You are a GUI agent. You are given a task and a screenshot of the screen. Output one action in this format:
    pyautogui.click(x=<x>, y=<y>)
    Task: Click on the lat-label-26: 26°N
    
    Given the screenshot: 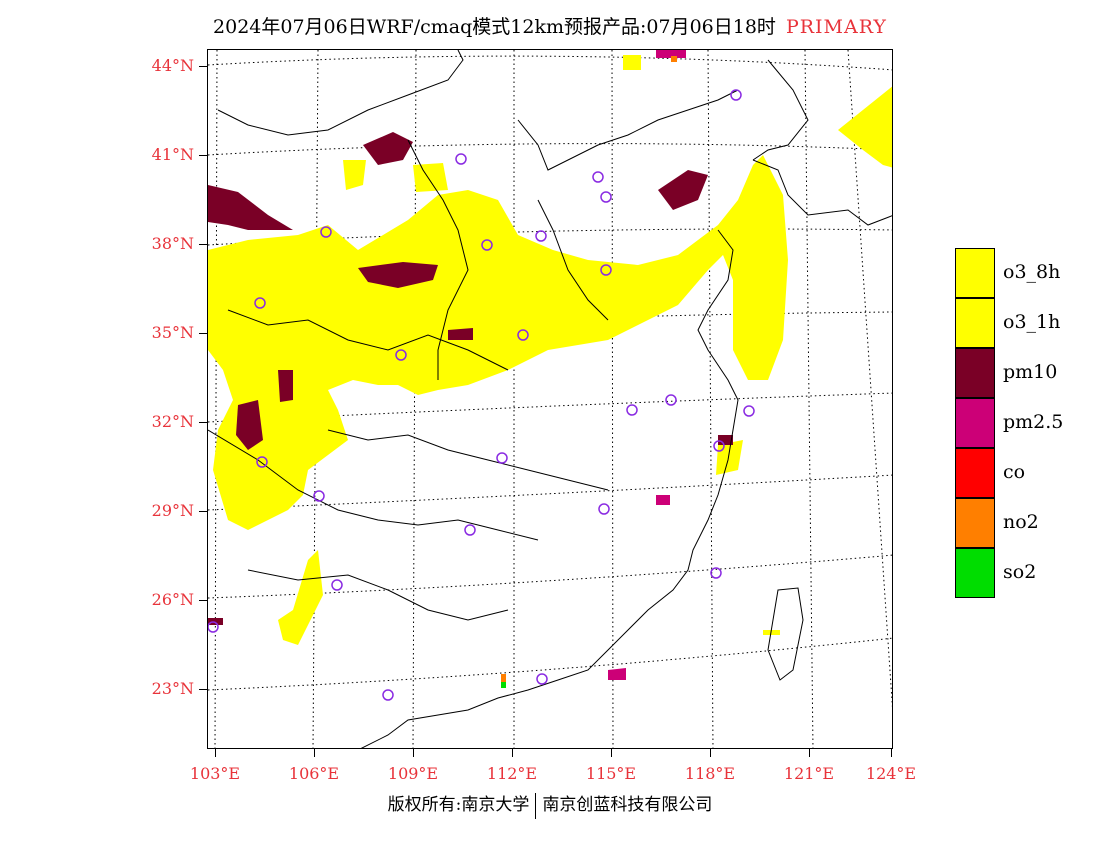 What is the action you would take?
    pyautogui.click(x=172, y=599)
    